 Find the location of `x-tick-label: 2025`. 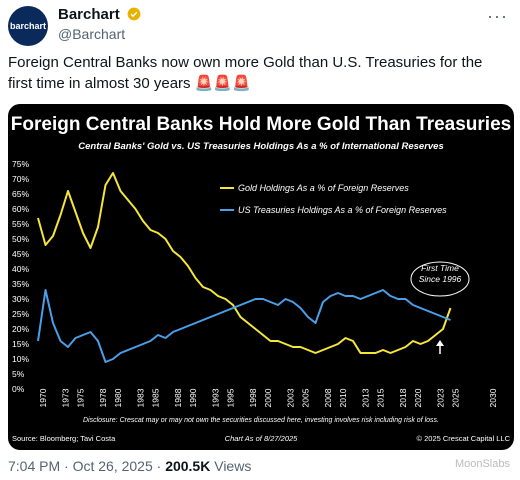

x-tick-label: 2025 is located at coordinates (456, 397).